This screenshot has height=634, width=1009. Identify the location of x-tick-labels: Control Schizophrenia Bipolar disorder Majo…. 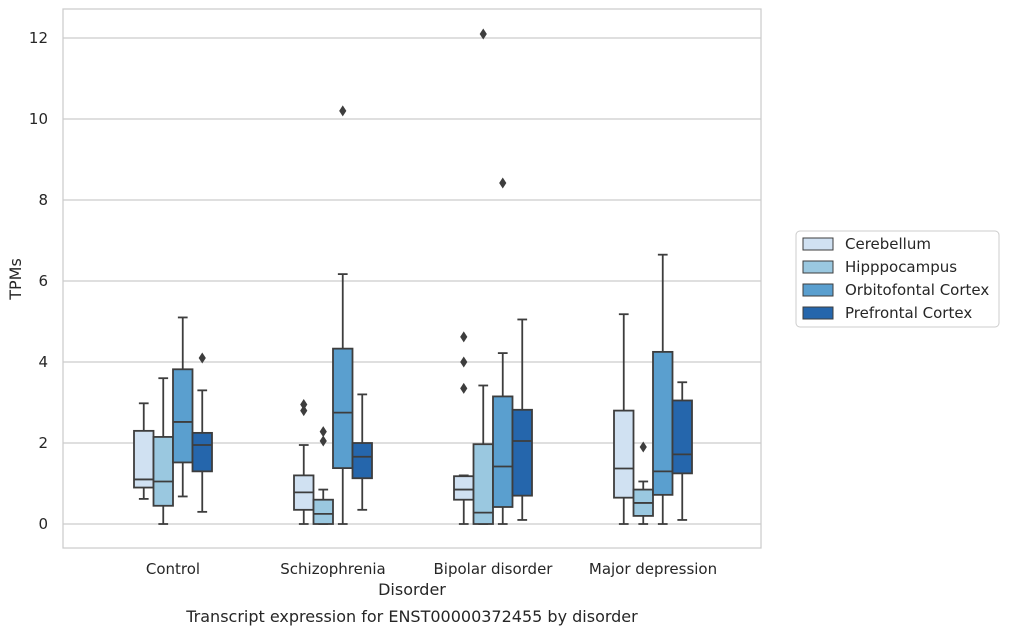
(431, 569).